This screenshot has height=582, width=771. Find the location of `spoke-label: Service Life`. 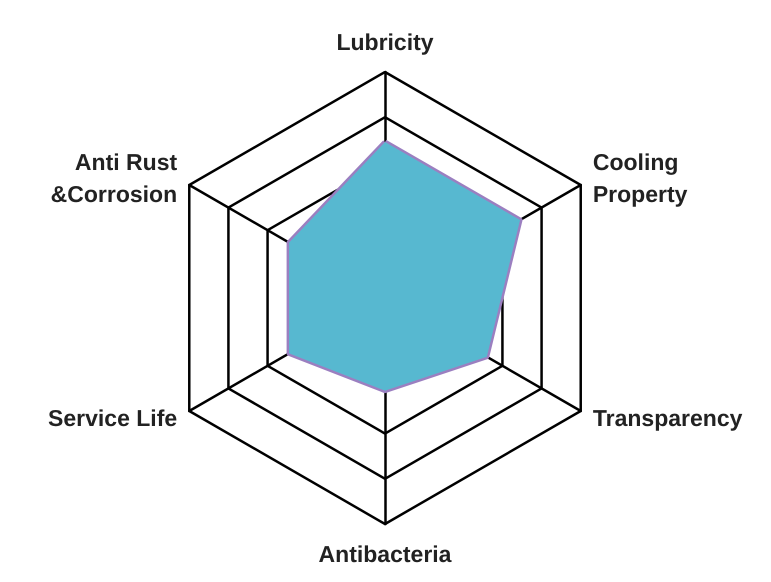

spoke-label: Service Life is located at coordinates (113, 418).